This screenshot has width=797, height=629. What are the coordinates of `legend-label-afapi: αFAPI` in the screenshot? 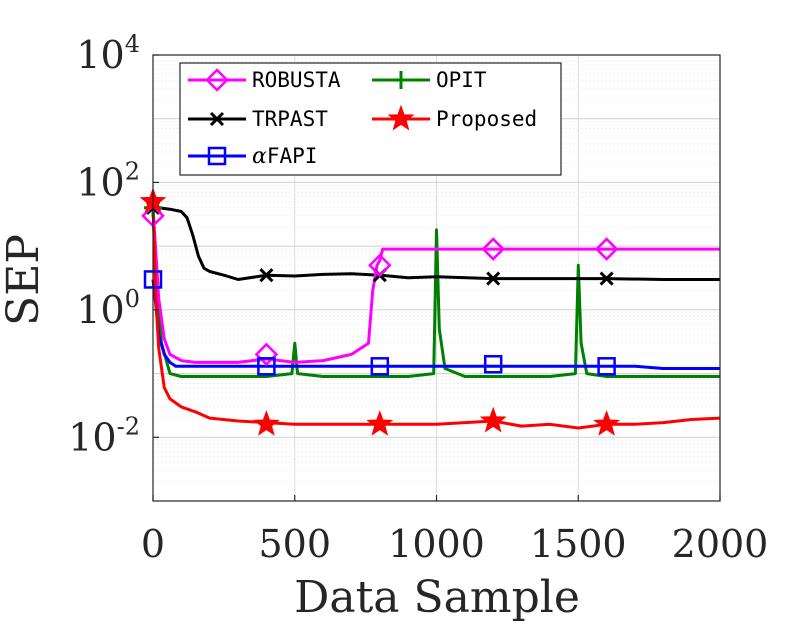 It's located at (284, 156).